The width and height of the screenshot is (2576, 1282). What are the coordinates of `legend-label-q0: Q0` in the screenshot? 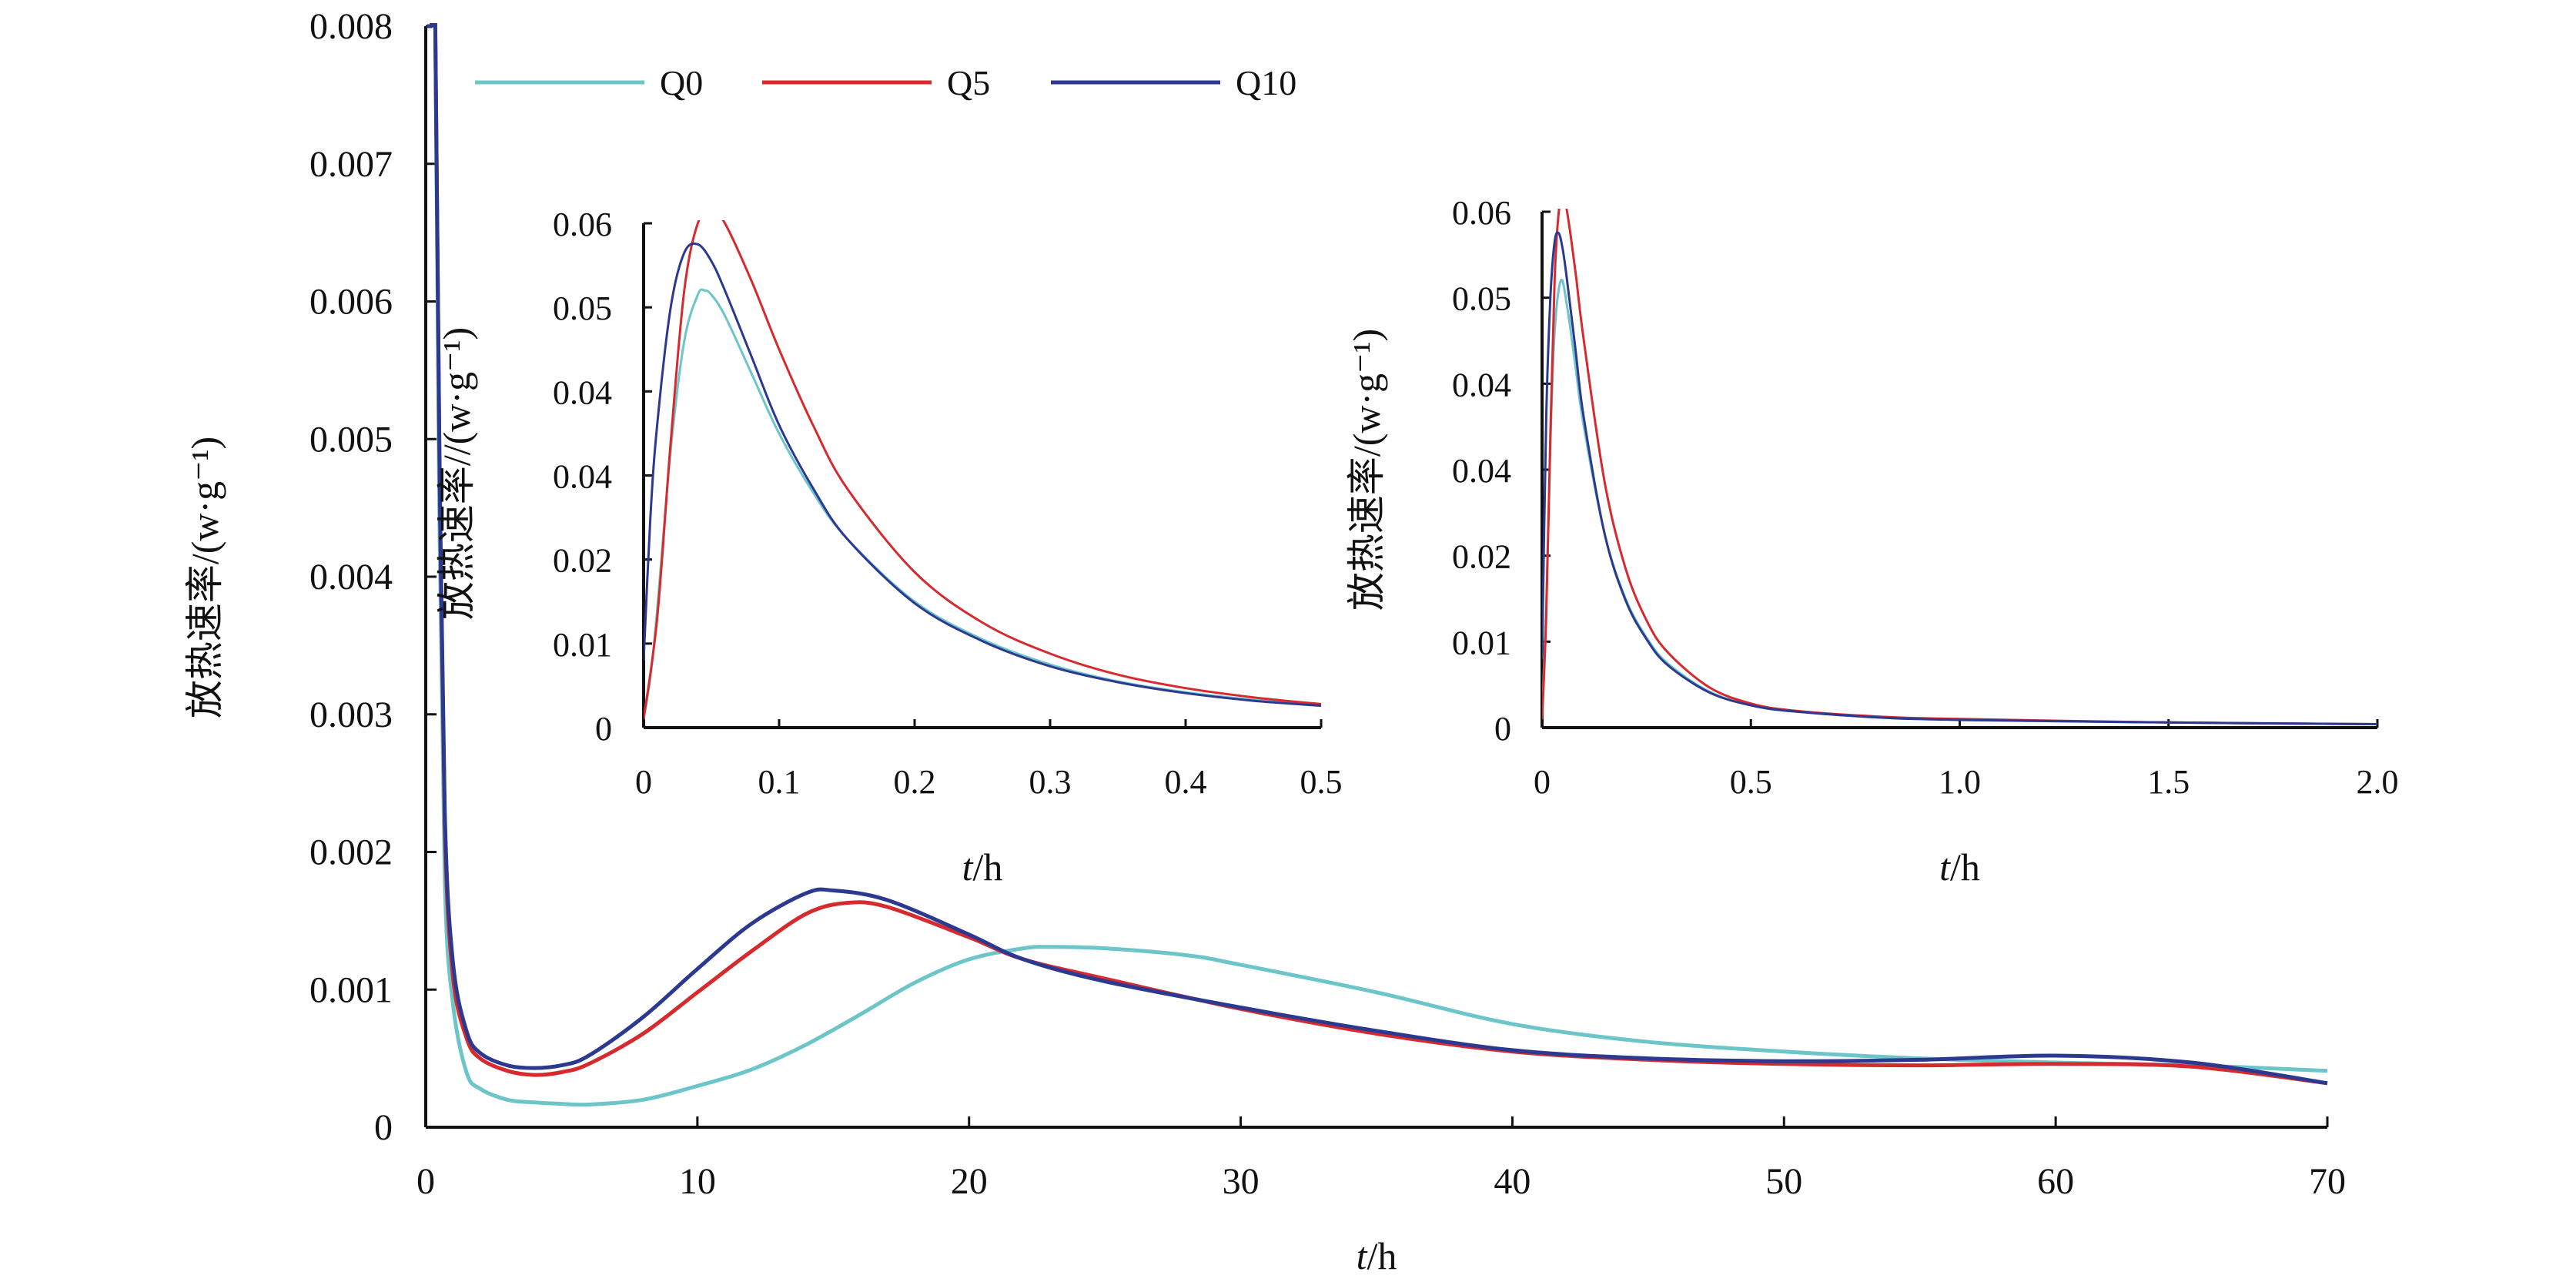 It's located at (682, 82).